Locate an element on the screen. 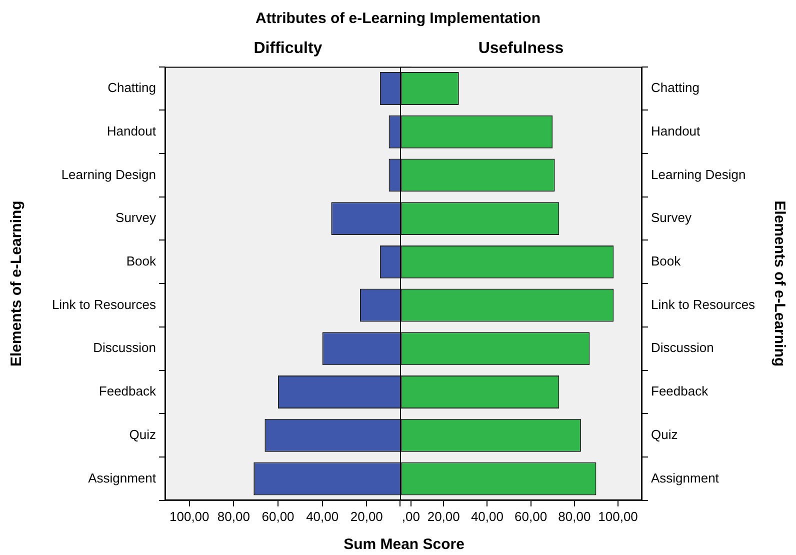 Image resolution: width=796 pixels, height=555 pixels. chart-subtitle: Usefulness is located at coordinates (521, 49).